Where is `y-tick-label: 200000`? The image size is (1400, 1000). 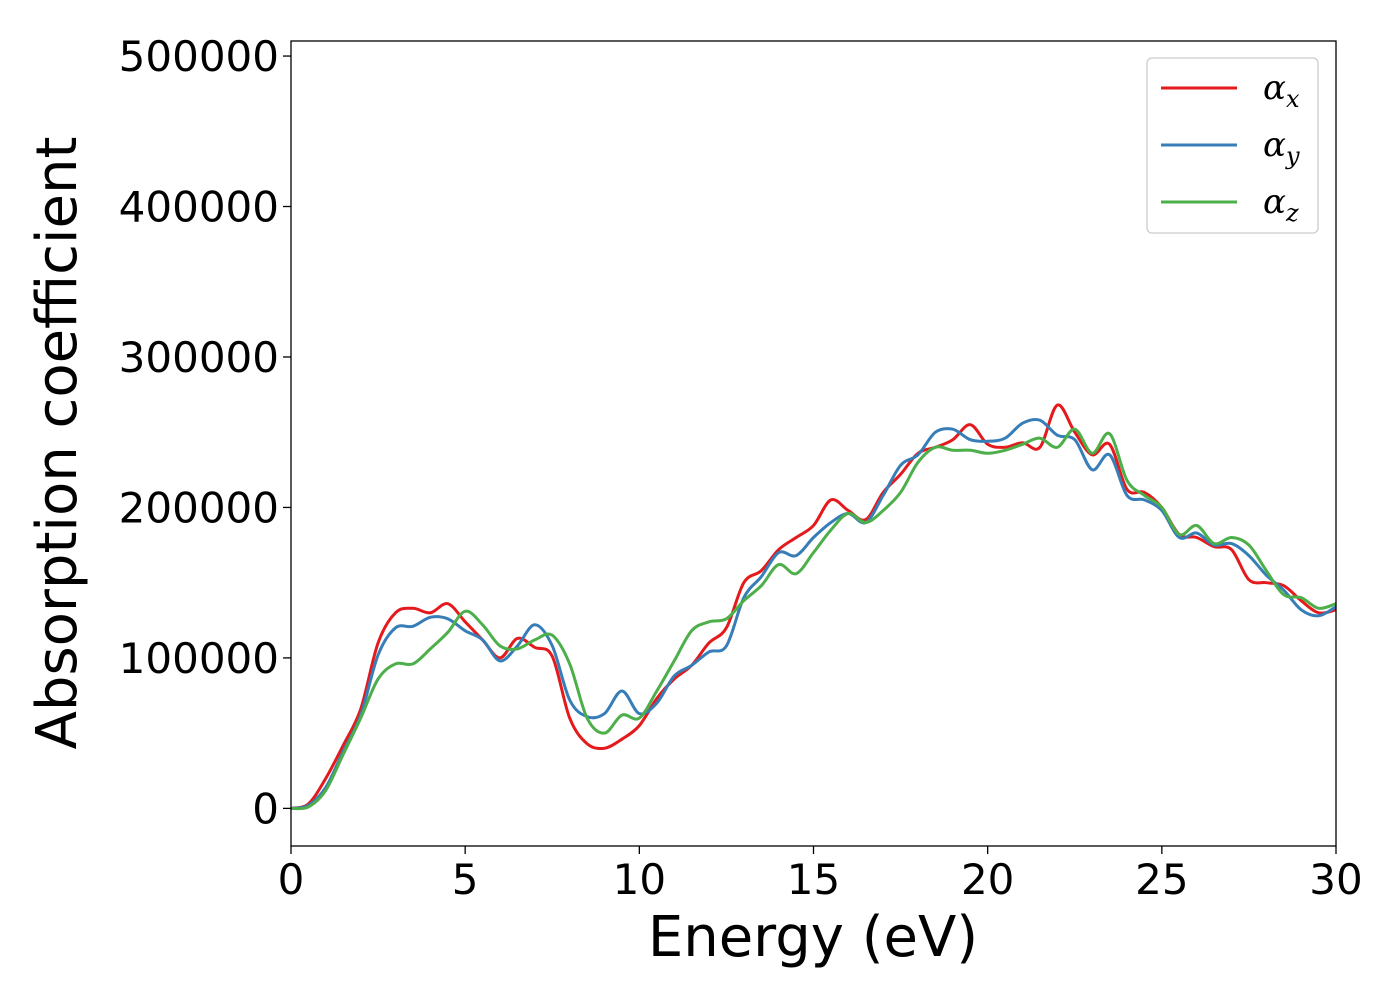 y-tick-label: 200000 is located at coordinates (199, 507).